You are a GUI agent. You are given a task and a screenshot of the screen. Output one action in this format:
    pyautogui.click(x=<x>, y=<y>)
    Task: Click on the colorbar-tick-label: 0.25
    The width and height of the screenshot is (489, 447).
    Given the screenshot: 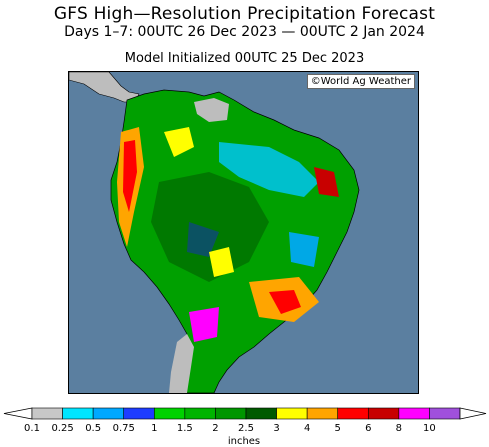 What is the action you would take?
    pyautogui.click(x=62, y=428)
    